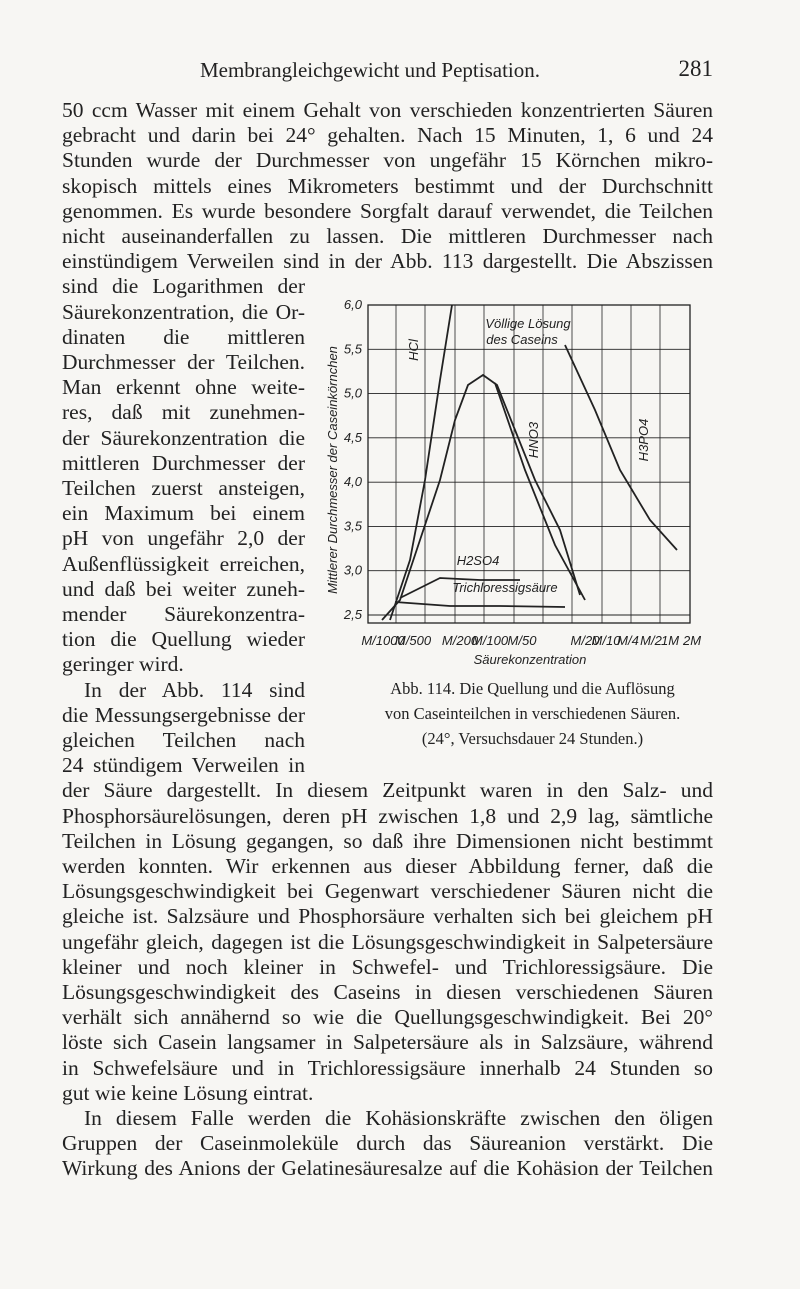  Describe the element at coordinates (353, 614) in the screenshot. I see `y-tick-label: 2,5` at that location.